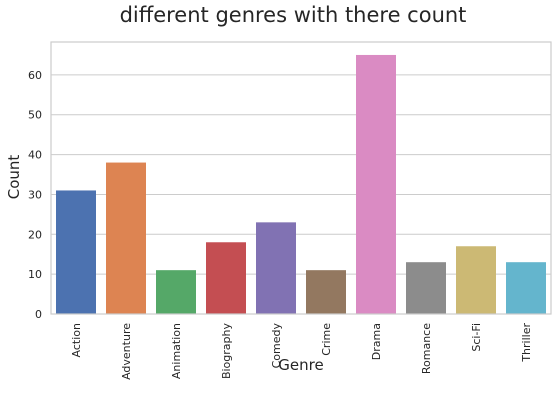 This screenshot has height=407, width=559. Describe the element at coordinates (35, 234) in the screenshot. I see `y-tick-label: 20` at that location.